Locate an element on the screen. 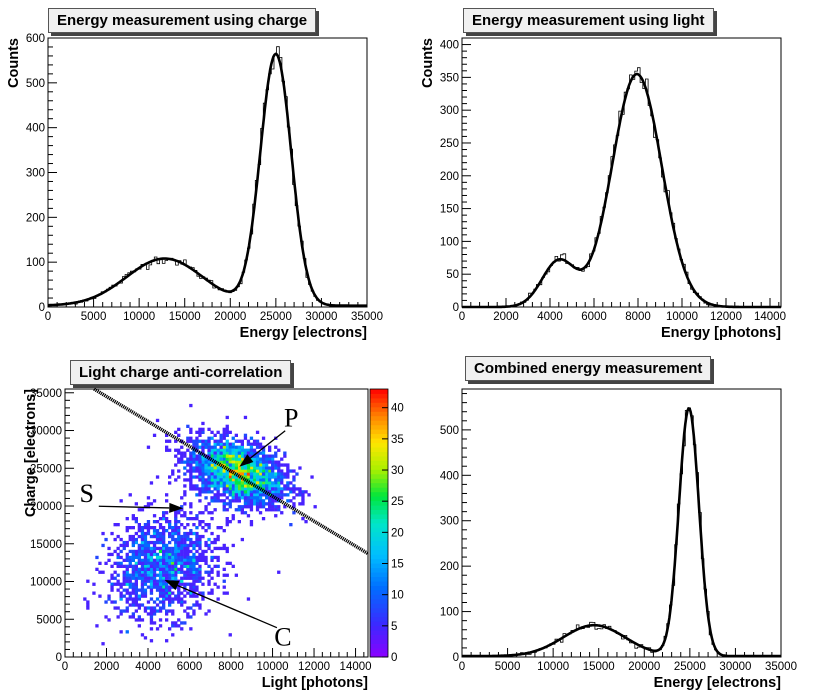 This screenshot has height=698, width=830. x-tick-label: 25000 is located at coordinates (276, 317).